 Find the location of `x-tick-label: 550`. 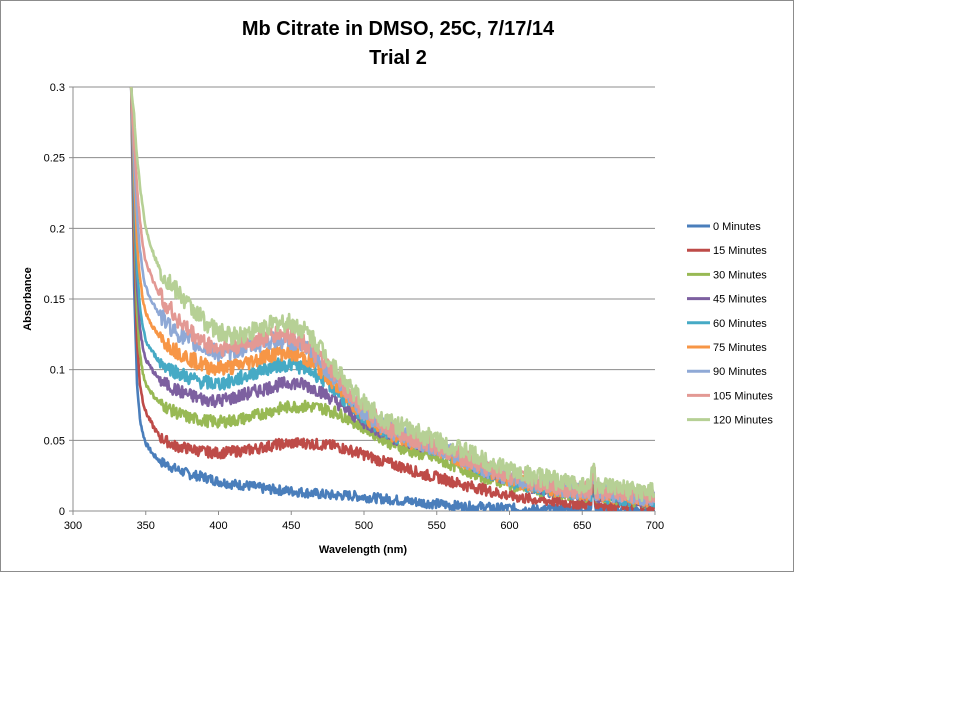

x-tick-label: 550 is located at coordinates (437, 526).